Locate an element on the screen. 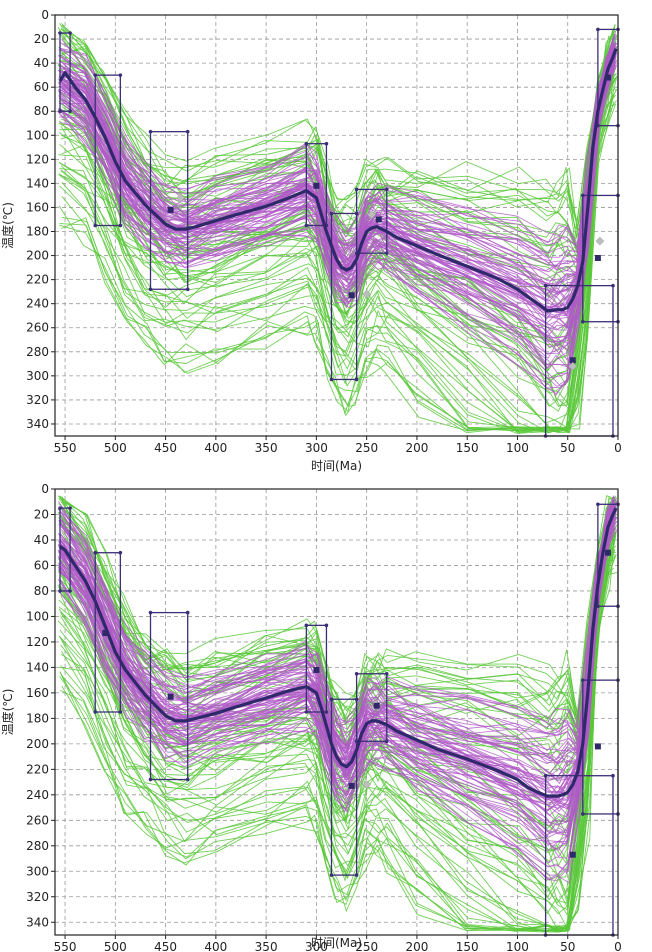 This screenshot has width=652, height=952. y-tick-label: 280 is located at coordinates (37, 846).